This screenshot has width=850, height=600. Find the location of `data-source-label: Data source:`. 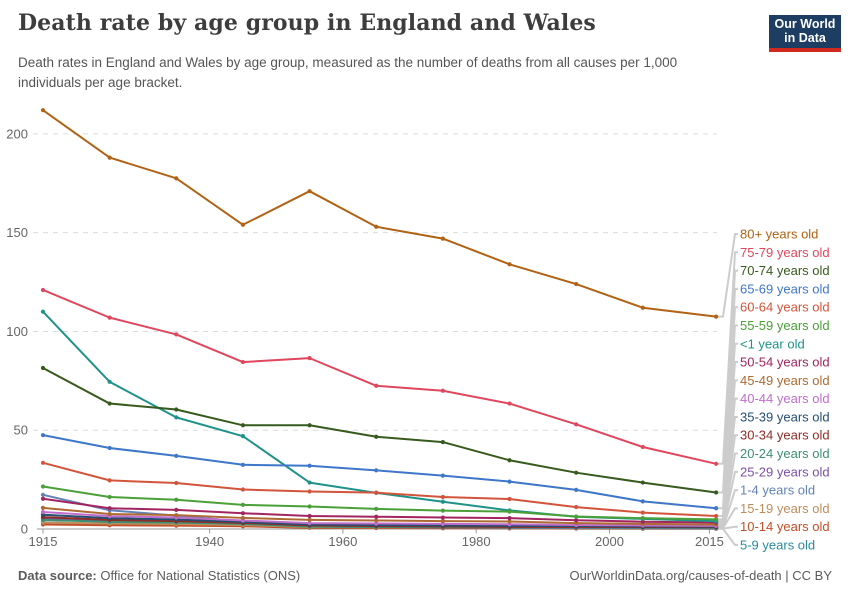

data-source-label: Data source: is located at coordinates (57, 575).